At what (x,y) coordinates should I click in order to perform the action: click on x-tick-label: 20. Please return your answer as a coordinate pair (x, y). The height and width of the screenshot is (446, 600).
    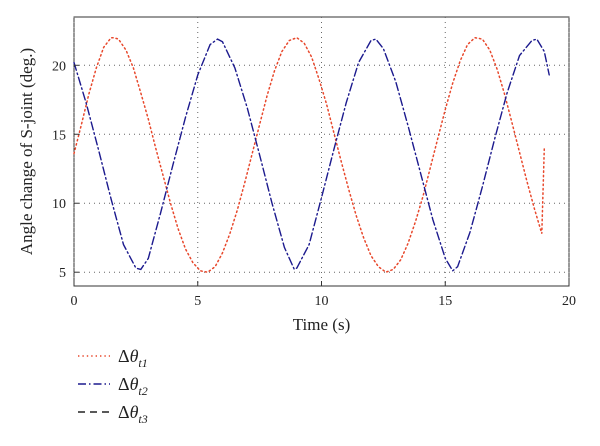
    Looking at the image, I should click on (569, 301).